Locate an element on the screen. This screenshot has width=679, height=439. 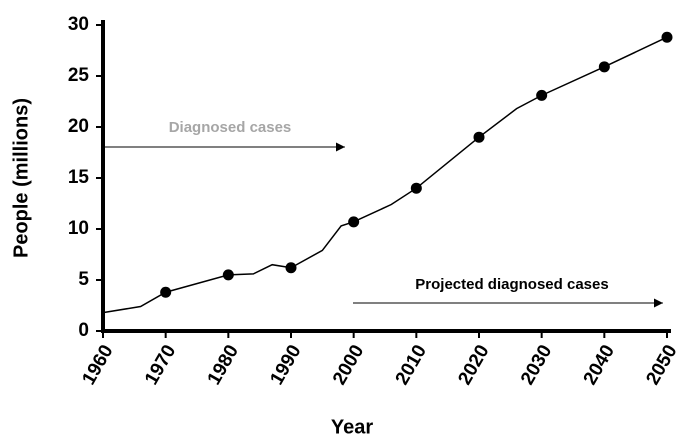
y-tick-label: 5 is located at coordinates (83, 279).